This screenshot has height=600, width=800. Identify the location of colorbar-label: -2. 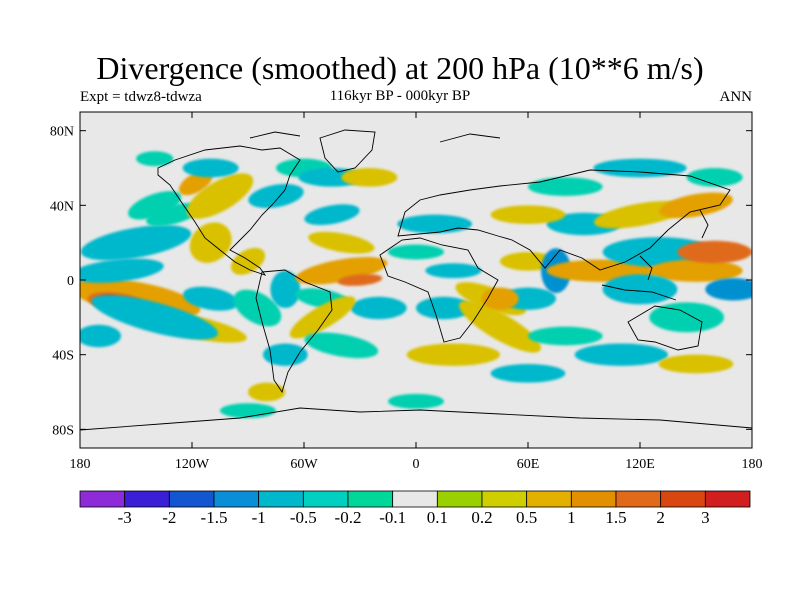
(169, 517).